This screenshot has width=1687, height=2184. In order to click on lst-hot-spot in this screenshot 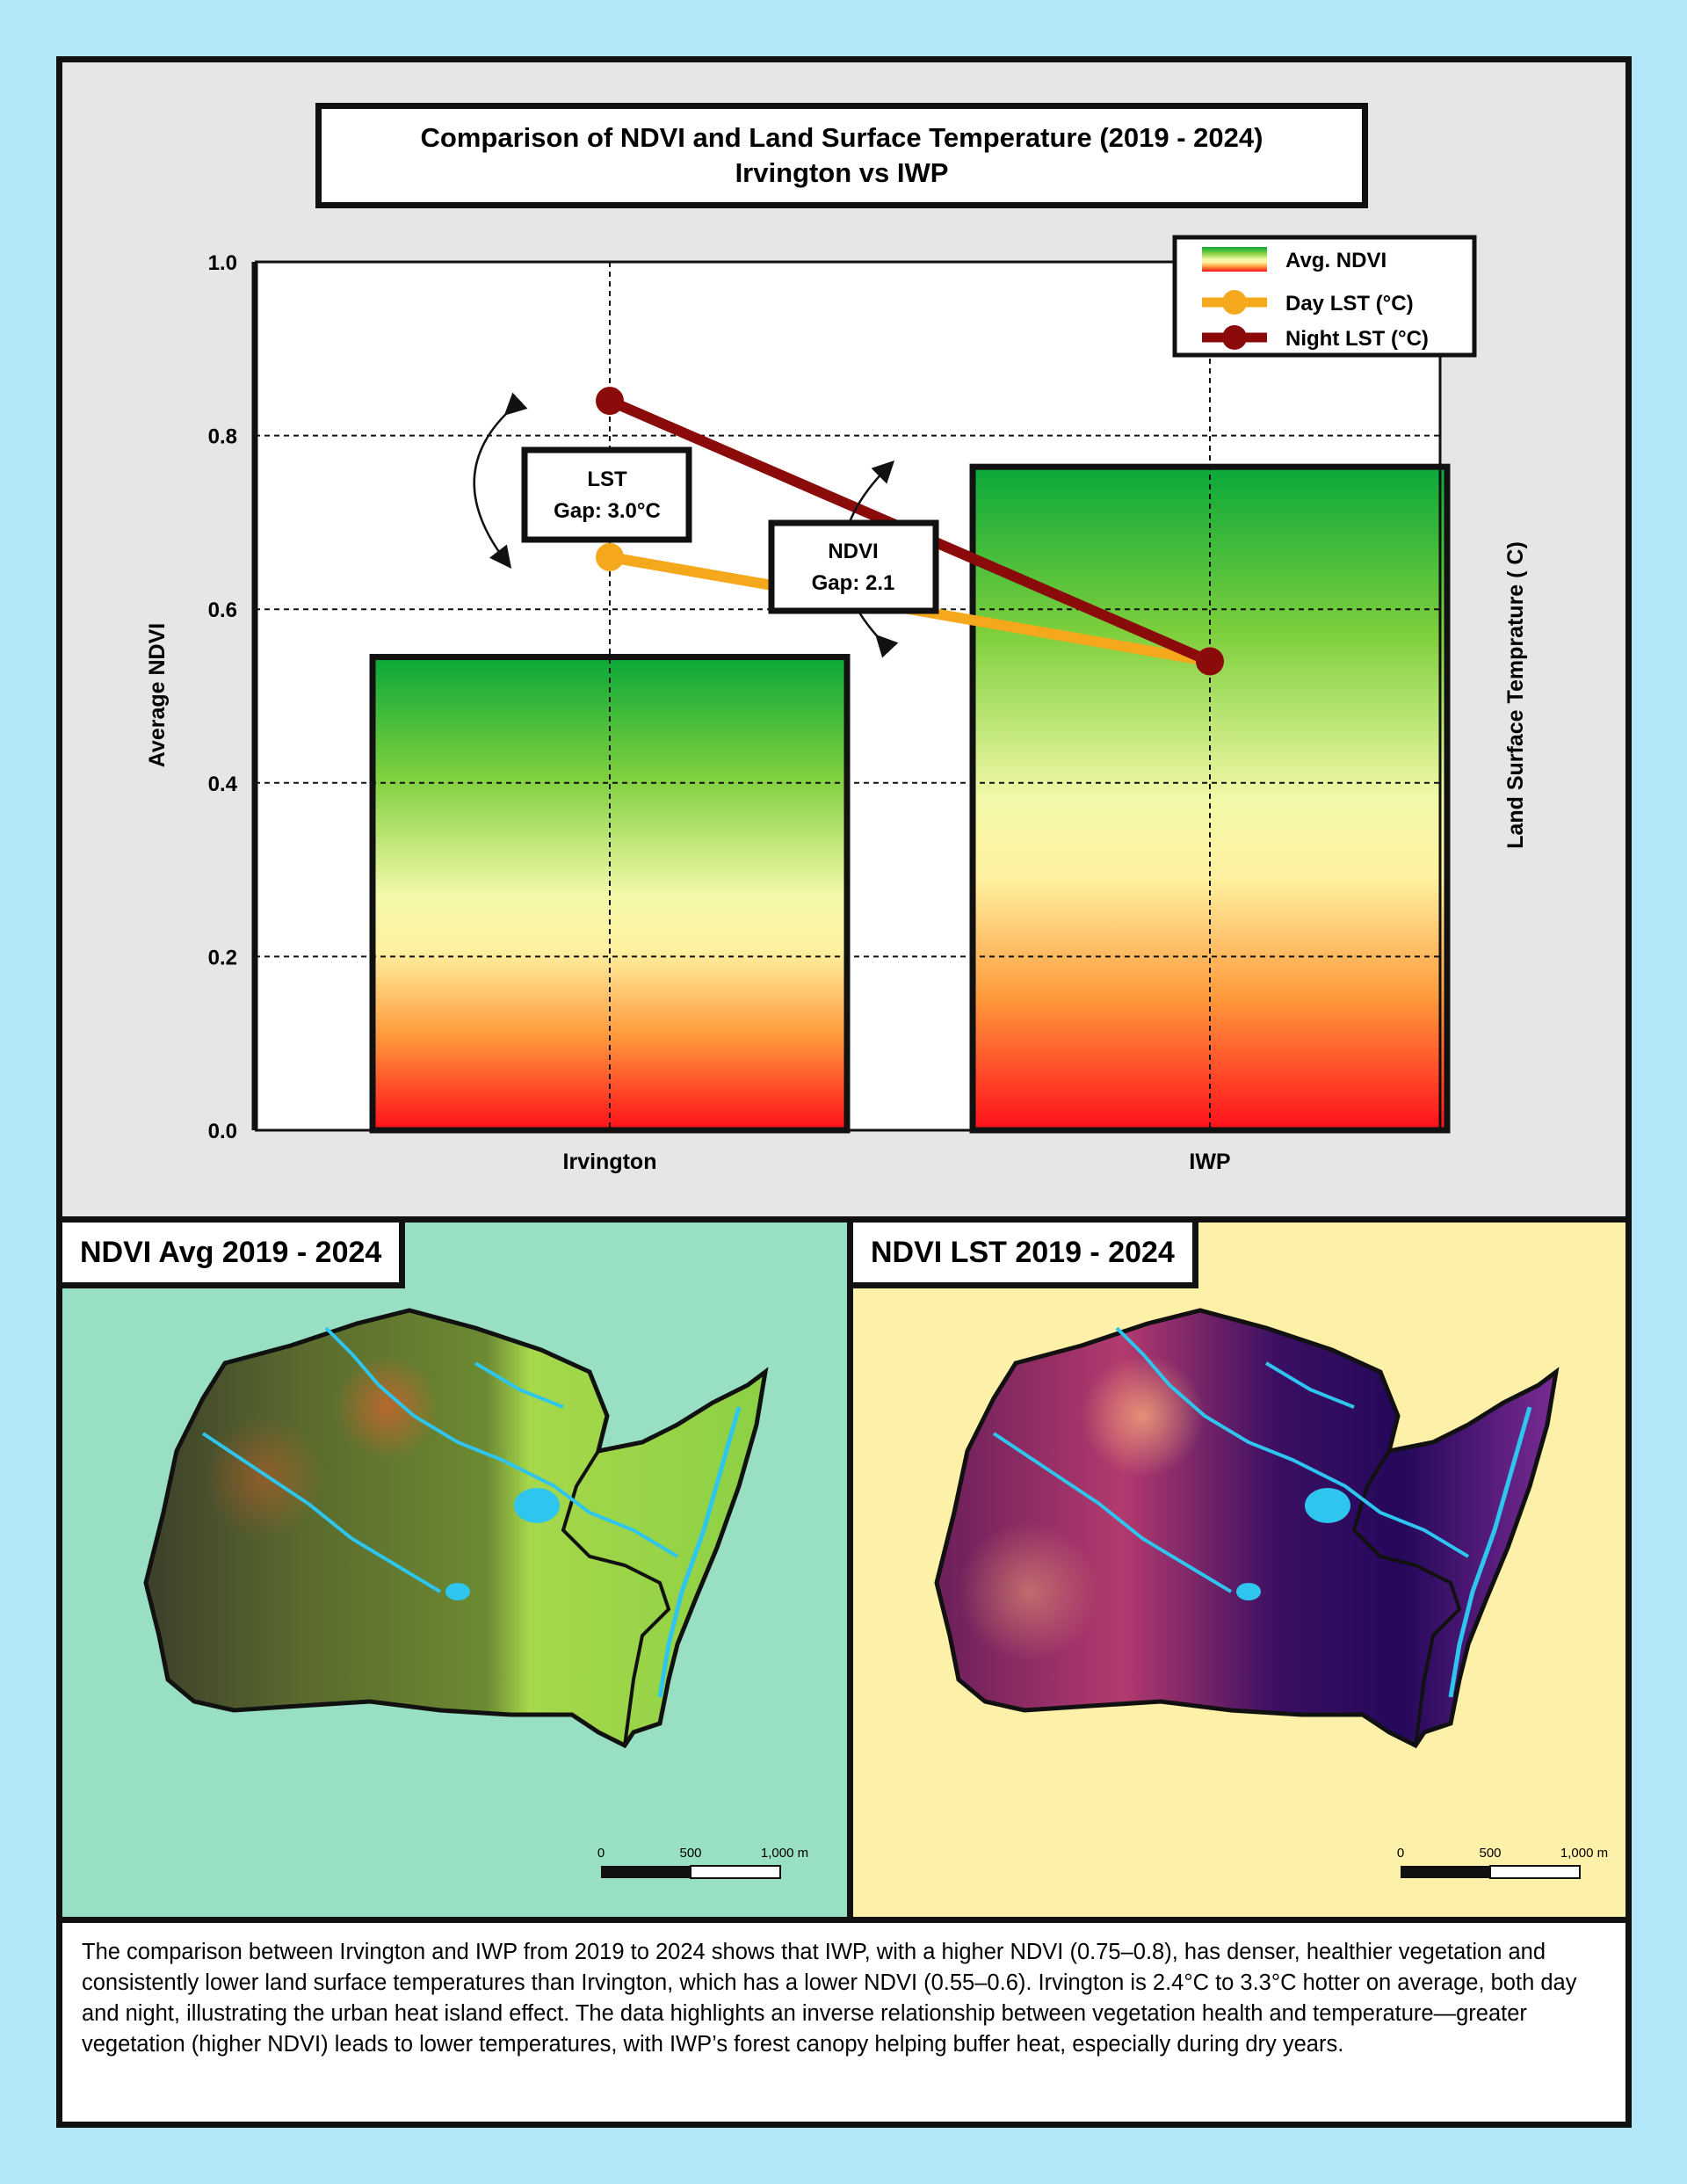, I will do `click(1143, 1415)`.